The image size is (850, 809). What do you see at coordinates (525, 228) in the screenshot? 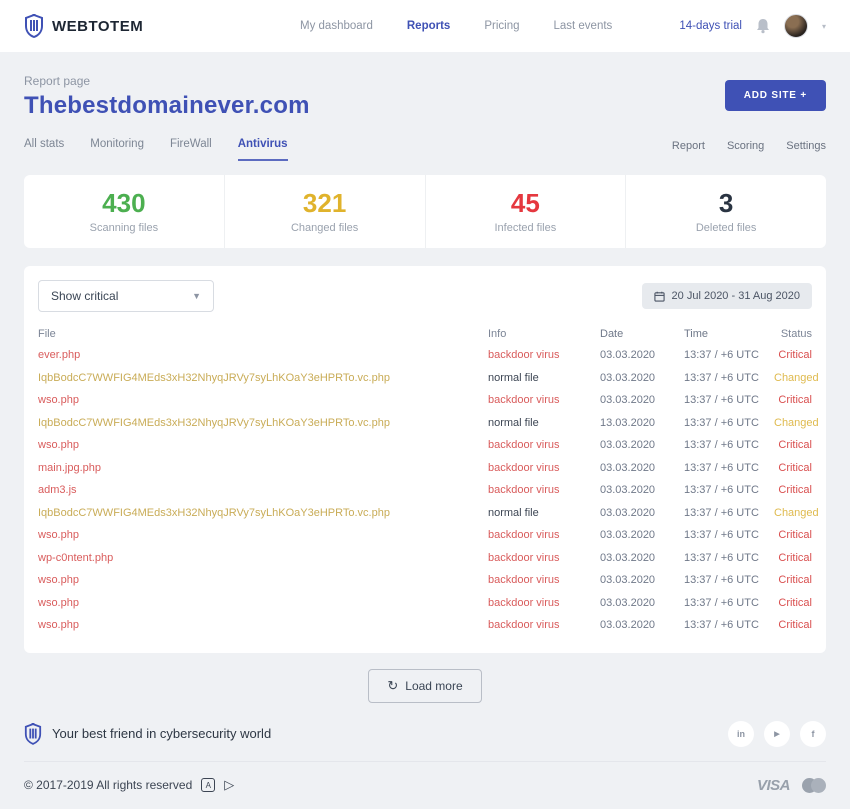
I see `stat-label: Infected files` at bounding box center [525, 228].